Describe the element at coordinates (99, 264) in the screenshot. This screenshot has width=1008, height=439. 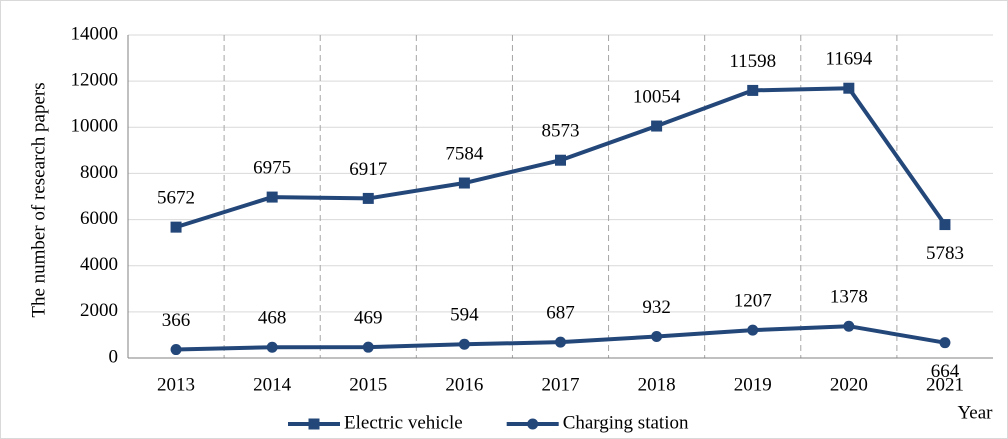
I see `y-tick-label: 4000` at that location.